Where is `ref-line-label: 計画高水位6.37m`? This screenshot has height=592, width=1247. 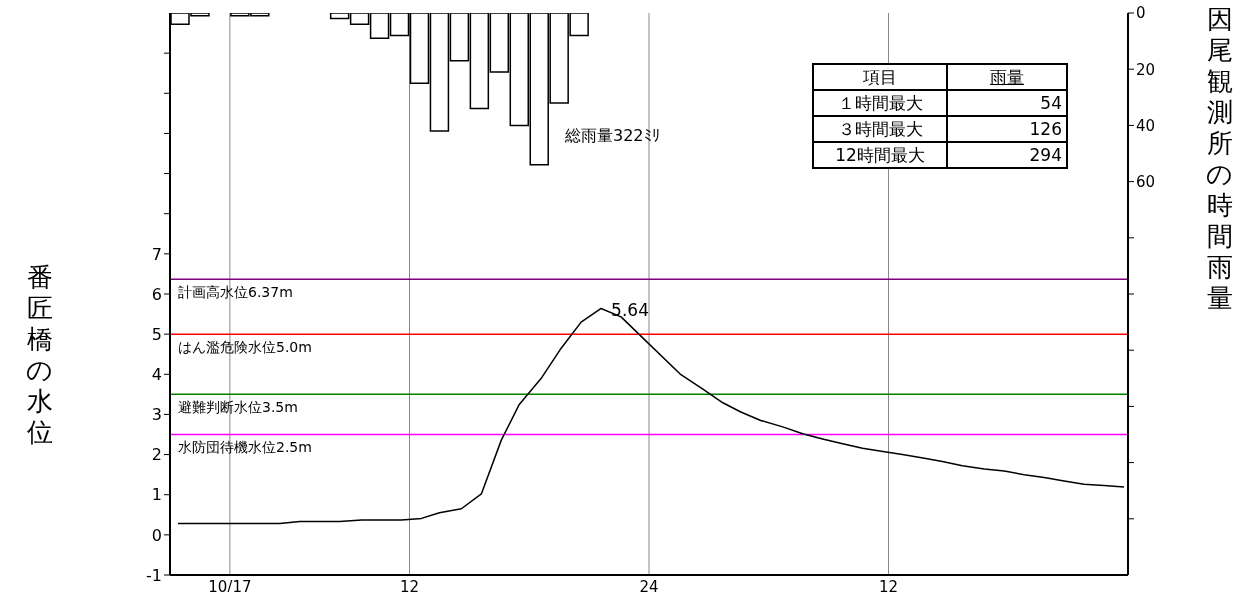
ref-line-label: 計画高水位6.37m is located at coordinates (235, 292).